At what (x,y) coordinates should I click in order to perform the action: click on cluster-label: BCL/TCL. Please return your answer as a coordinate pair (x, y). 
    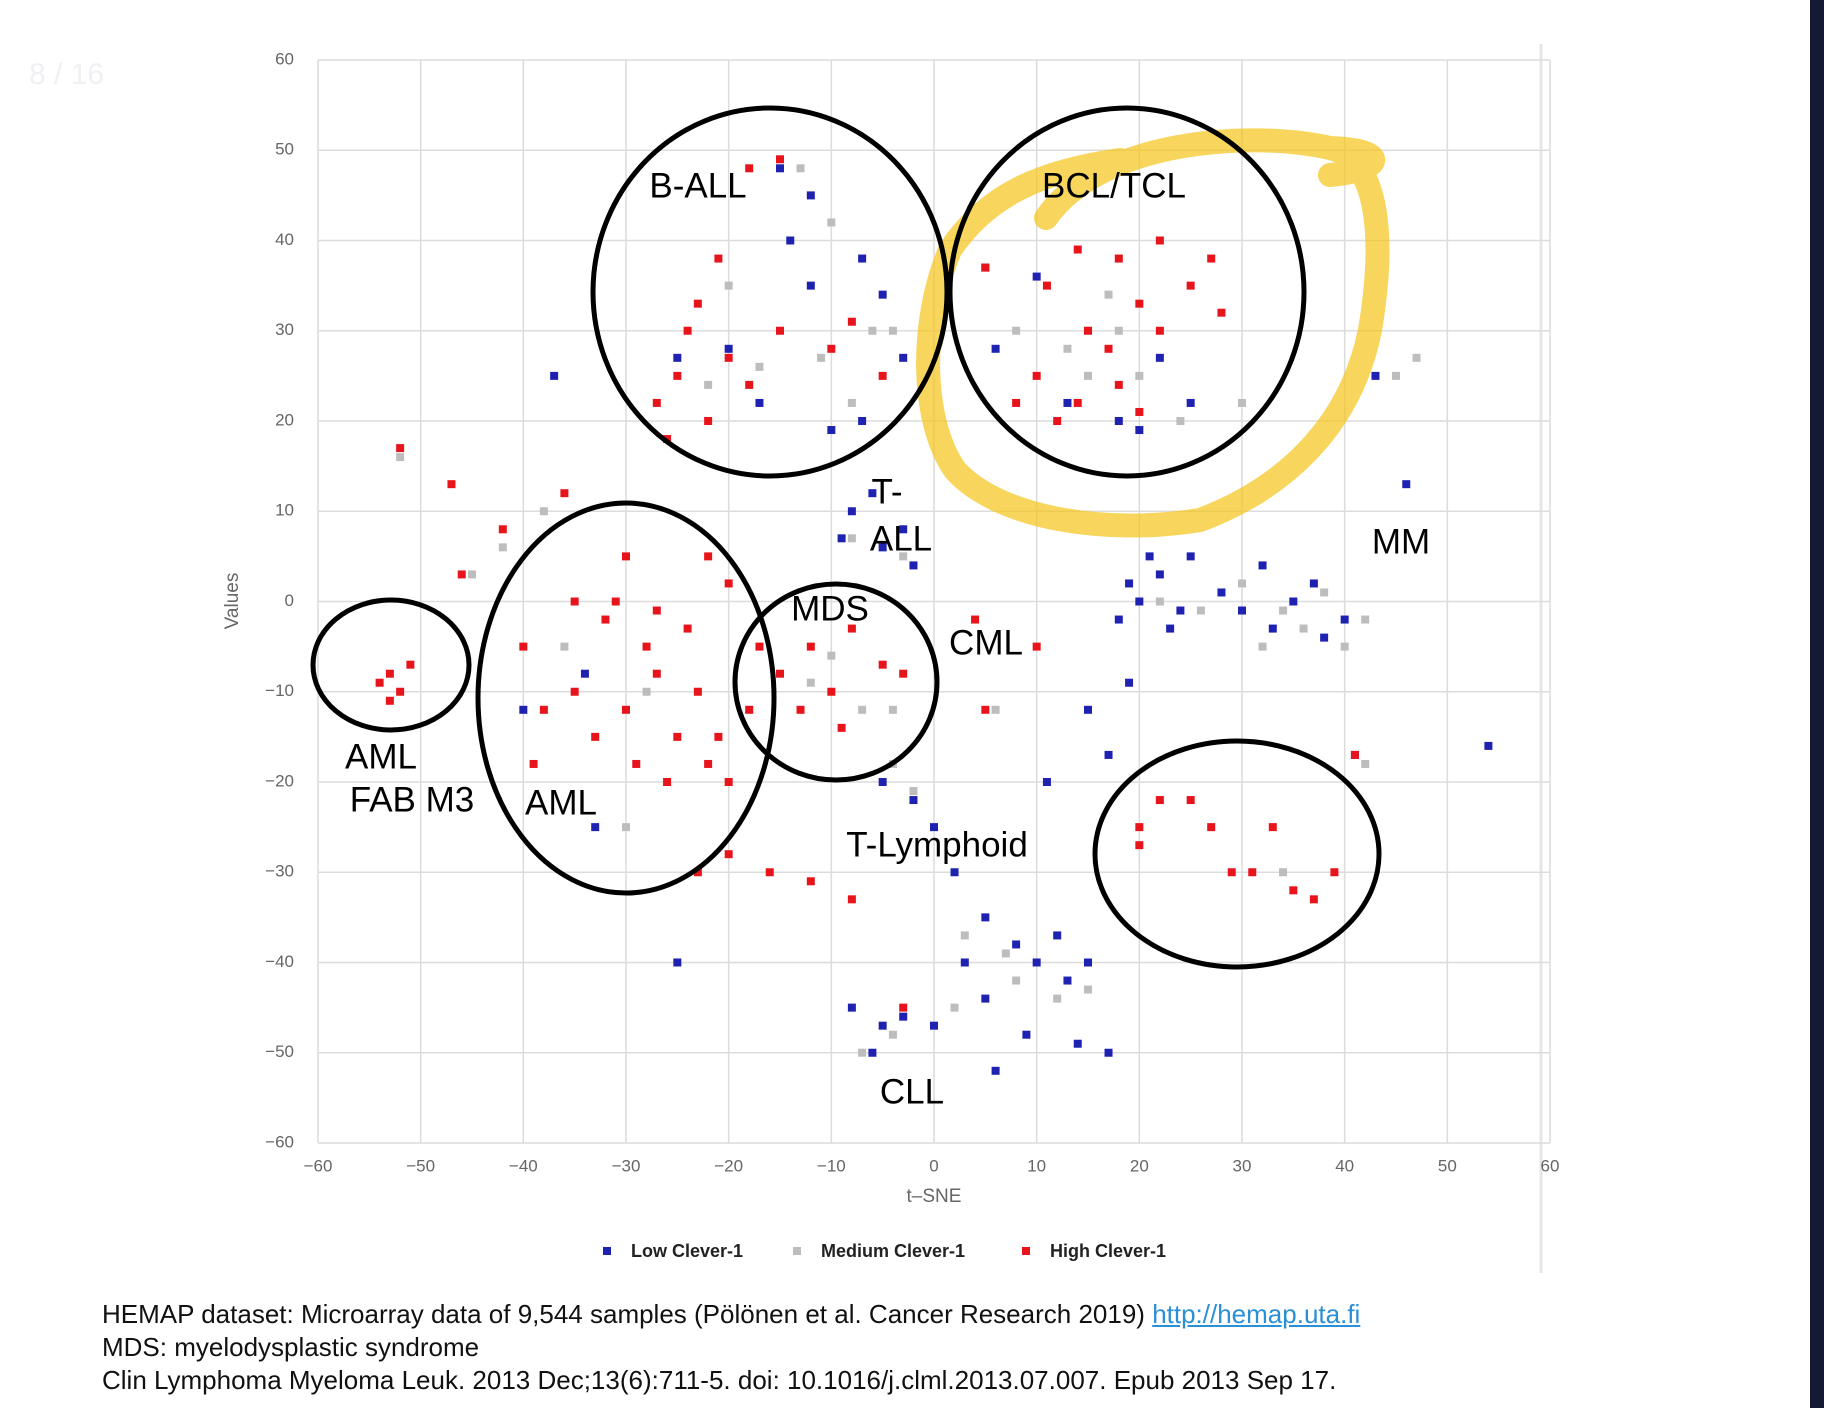
    Looking at the image, I should click on (1114, 185).